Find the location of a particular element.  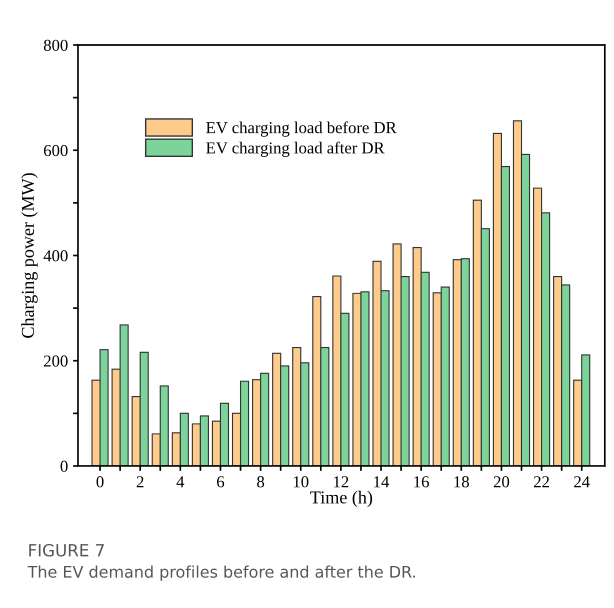

x-axis-title: Time (h) is located at coordinates (341, 499).